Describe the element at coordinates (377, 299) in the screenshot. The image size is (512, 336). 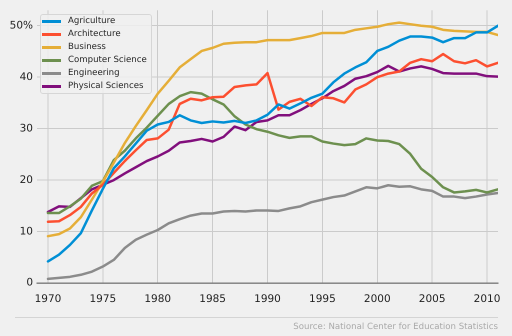
I see `x-tick-label: 2000` at that location.